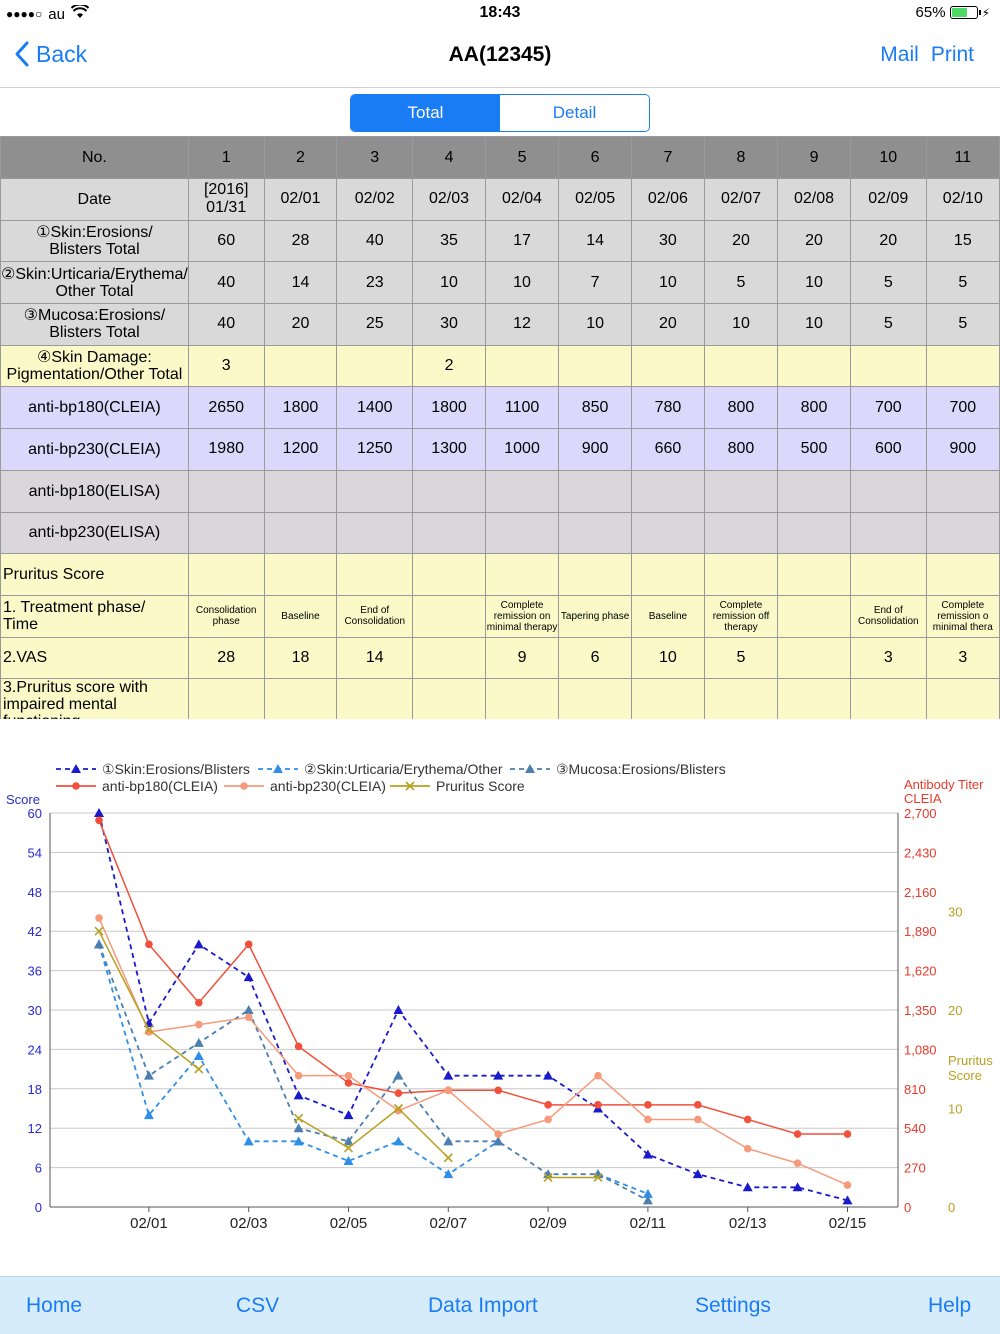 Image resolution: width=1000 pixels, height=1334 pixels. What do you see at coordinates (375, 408) in the screenshot?
I see `table-cell: 1400` at bounding box center [375, 408].